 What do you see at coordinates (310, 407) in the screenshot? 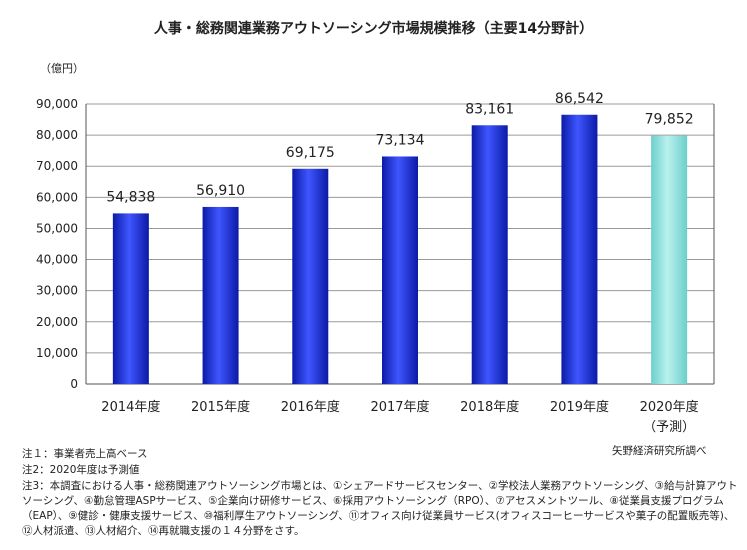
I see `x-tick-label: 2016年度` at bounding box center [310, 407].